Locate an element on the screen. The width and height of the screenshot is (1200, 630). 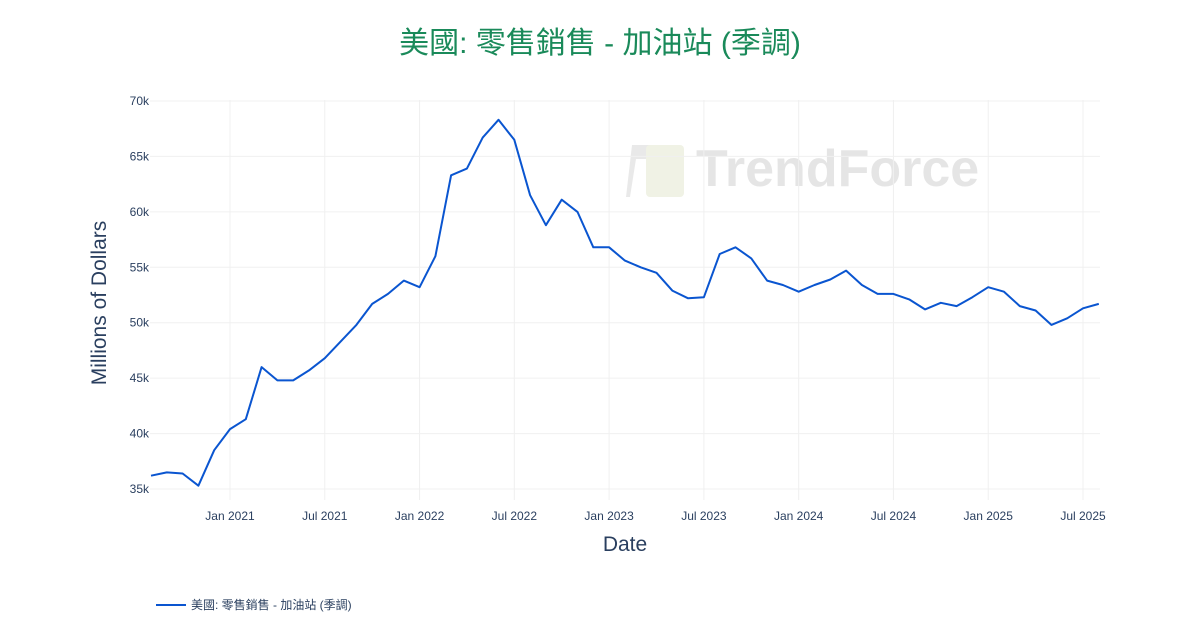
legend-item: 美國: 零售銷售 - 加油站 (季調) is located at coordinates (254, 604).